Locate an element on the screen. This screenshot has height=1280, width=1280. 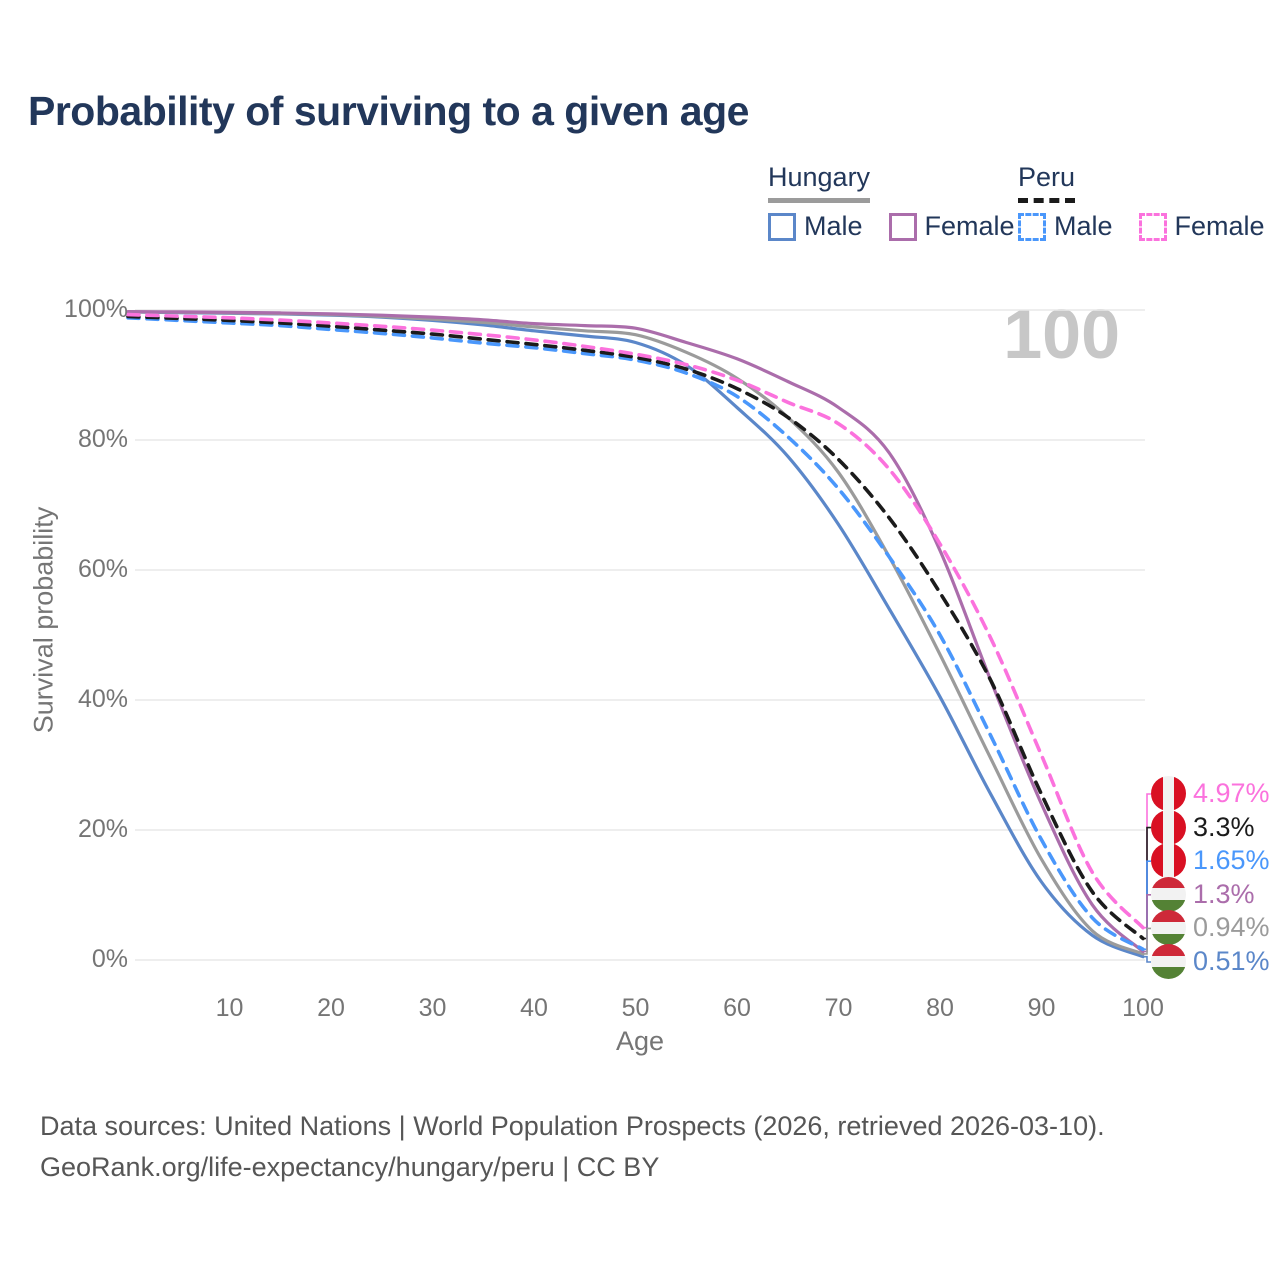
end-label-peru-total: 3.3% is located at coordinates (1203, 827).